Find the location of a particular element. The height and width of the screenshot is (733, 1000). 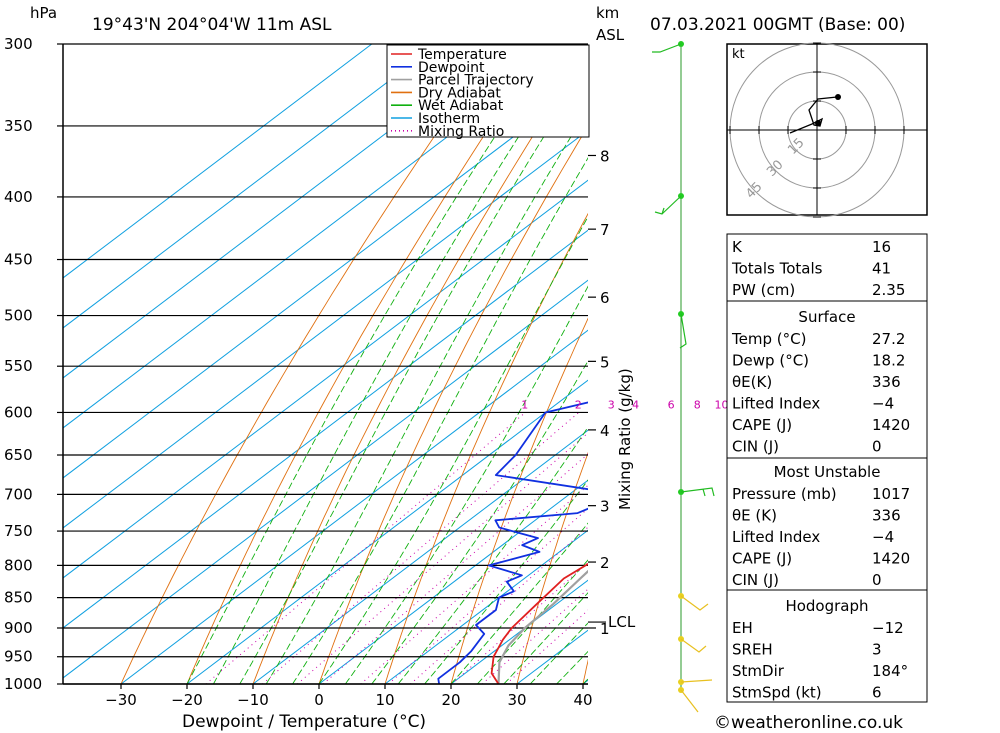

lcl-label: LCL is located at coordinates (622, 622).